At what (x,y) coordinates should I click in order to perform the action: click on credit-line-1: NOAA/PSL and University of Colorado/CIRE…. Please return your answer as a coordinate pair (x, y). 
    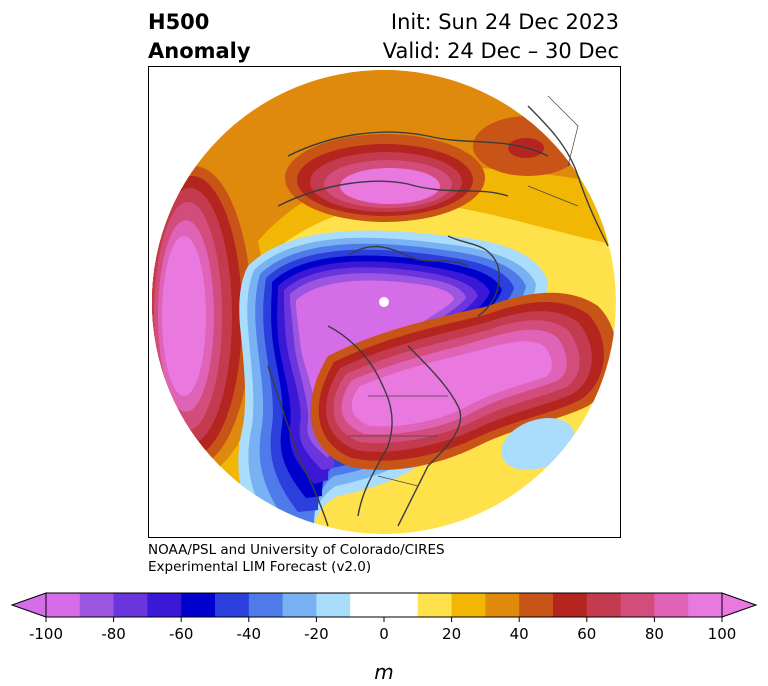
    Looking at the image, I should click on (296, 550).